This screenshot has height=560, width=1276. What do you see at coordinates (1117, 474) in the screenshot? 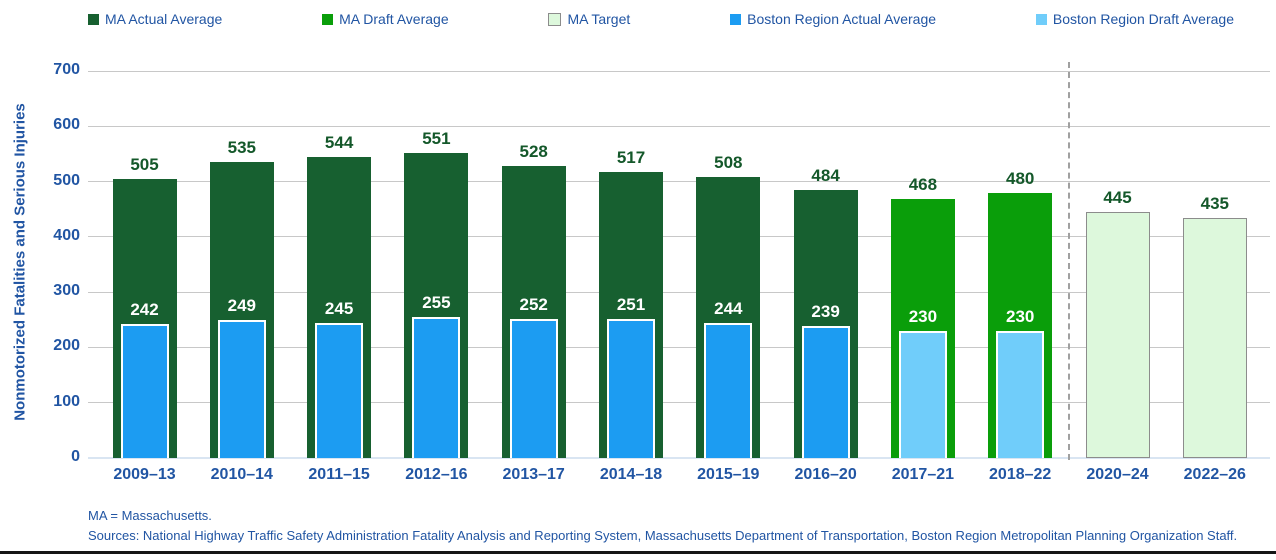
I see `x-tick-label: 2020–24` at bounding box center [1117, 474].